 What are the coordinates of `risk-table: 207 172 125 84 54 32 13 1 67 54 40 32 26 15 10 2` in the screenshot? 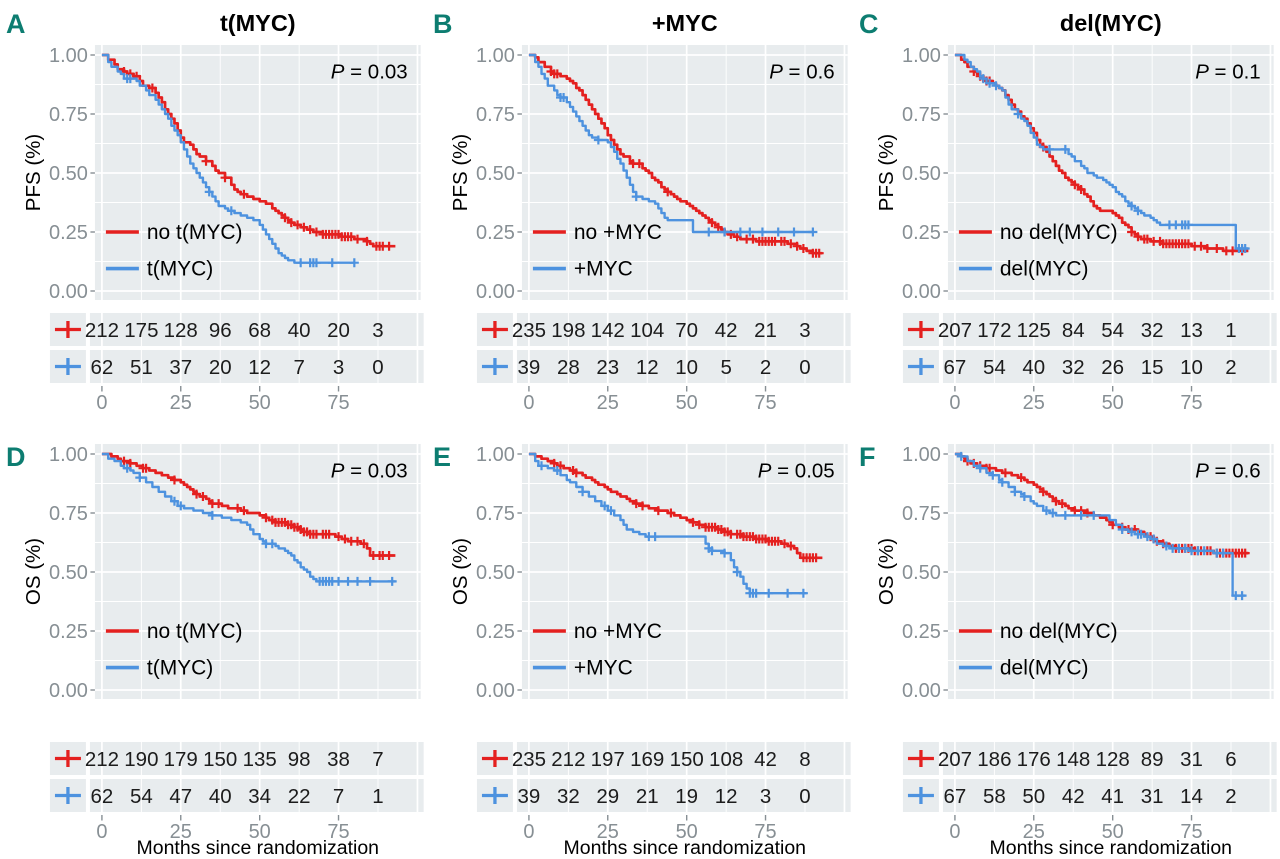 It's located at (1090, 348).